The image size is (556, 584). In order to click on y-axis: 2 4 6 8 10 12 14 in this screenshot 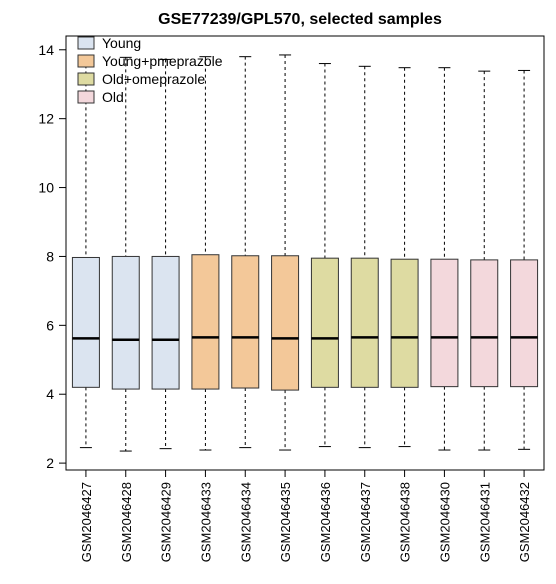, I will do `click(52, 256)`.